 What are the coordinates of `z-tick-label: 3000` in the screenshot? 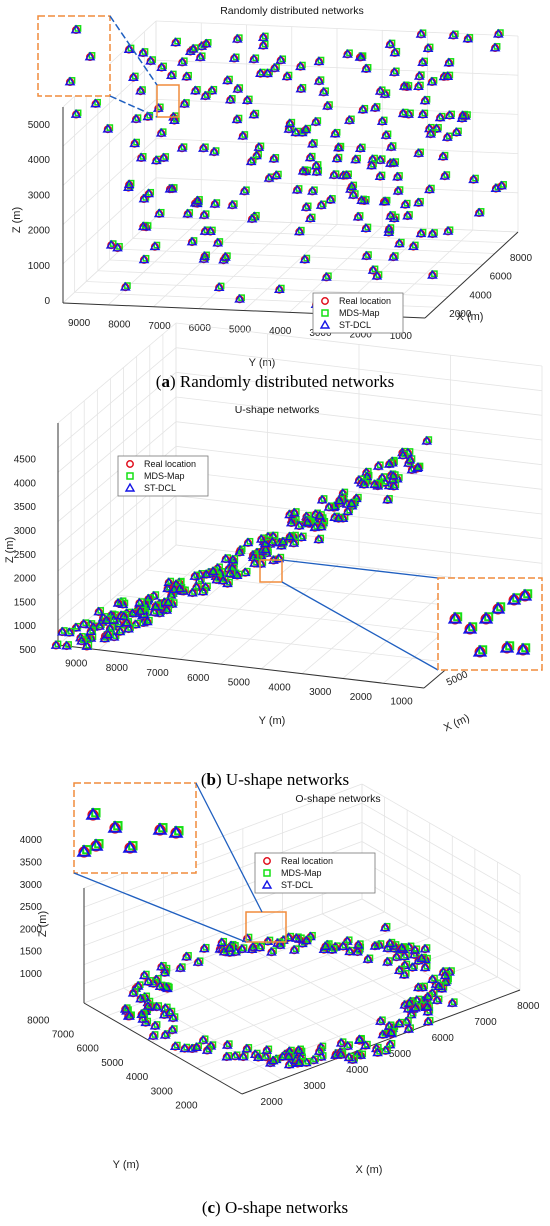 It's located at (31, 885).